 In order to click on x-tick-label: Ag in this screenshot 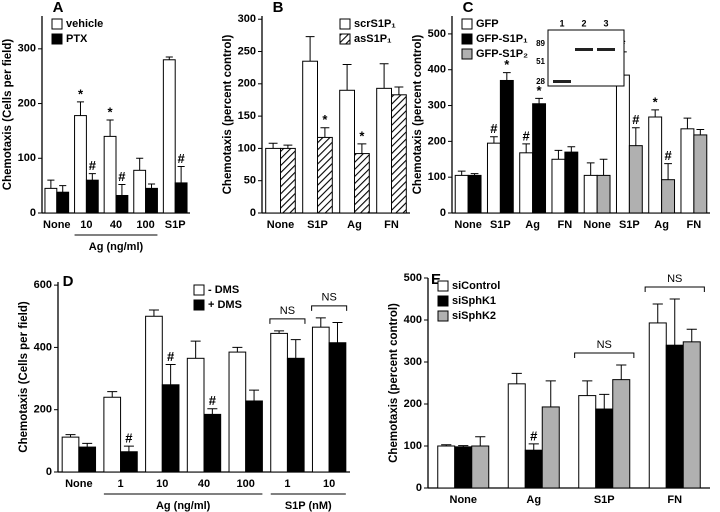, I will do `click(533, 500)`.